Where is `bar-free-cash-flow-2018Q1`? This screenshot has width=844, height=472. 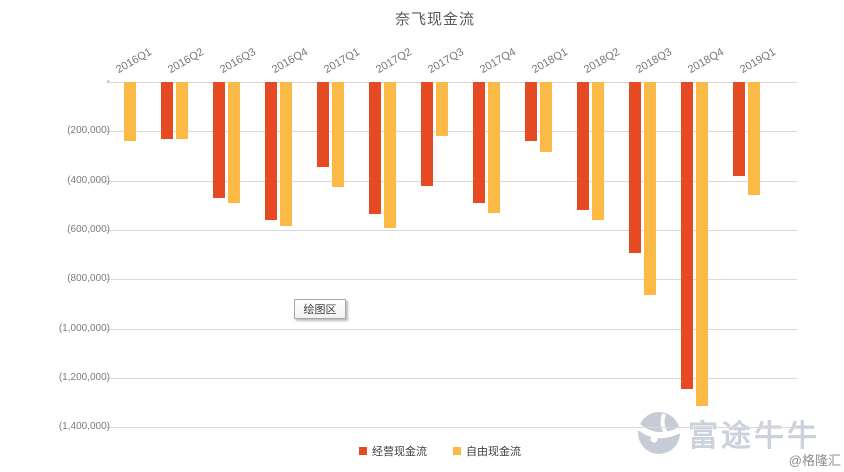 bar-free-cash-flow-2018Q1 is located at coordinates (546, 117).